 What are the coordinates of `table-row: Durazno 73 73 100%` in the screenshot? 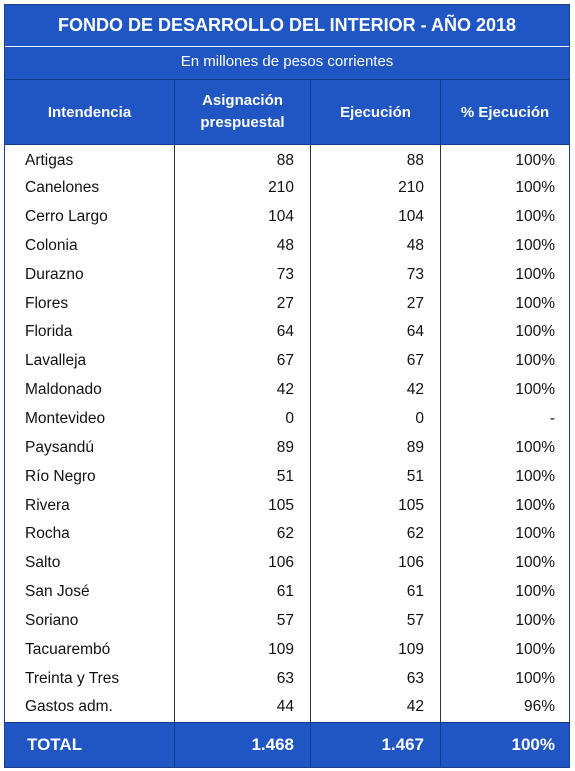 It's located at (287, 275).